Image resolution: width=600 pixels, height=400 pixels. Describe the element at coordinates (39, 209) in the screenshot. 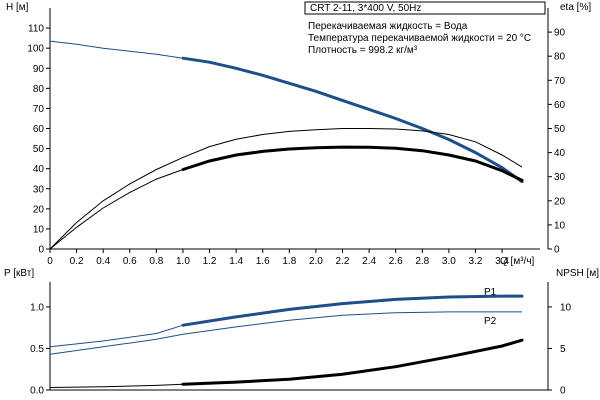

I see `h-tick-label: 20` at that location.